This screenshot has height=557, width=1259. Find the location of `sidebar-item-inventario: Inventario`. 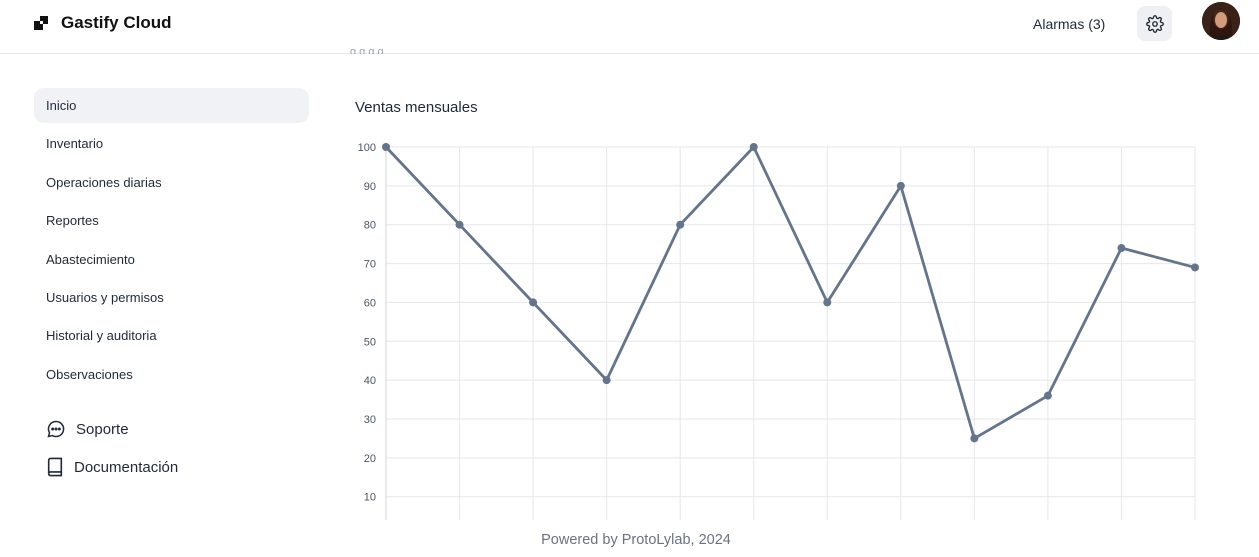

sidebar-item-inventario: Inventario is located at coordinates (75, 144).